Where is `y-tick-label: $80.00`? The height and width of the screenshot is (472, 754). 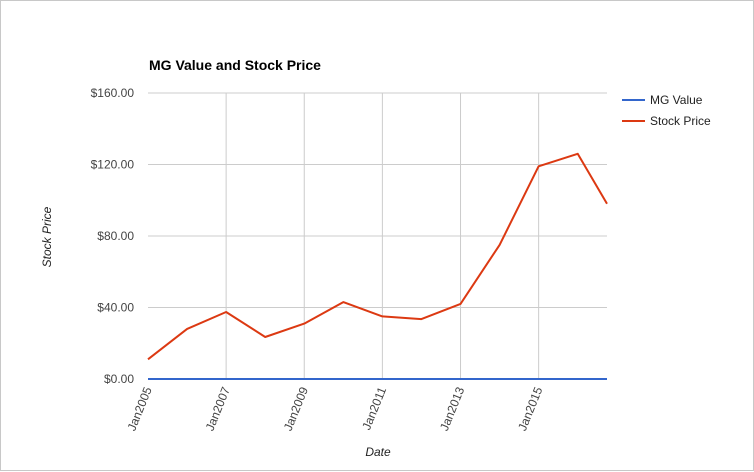 y-tick-label: $80.00 is located at coordinates (115, 236).